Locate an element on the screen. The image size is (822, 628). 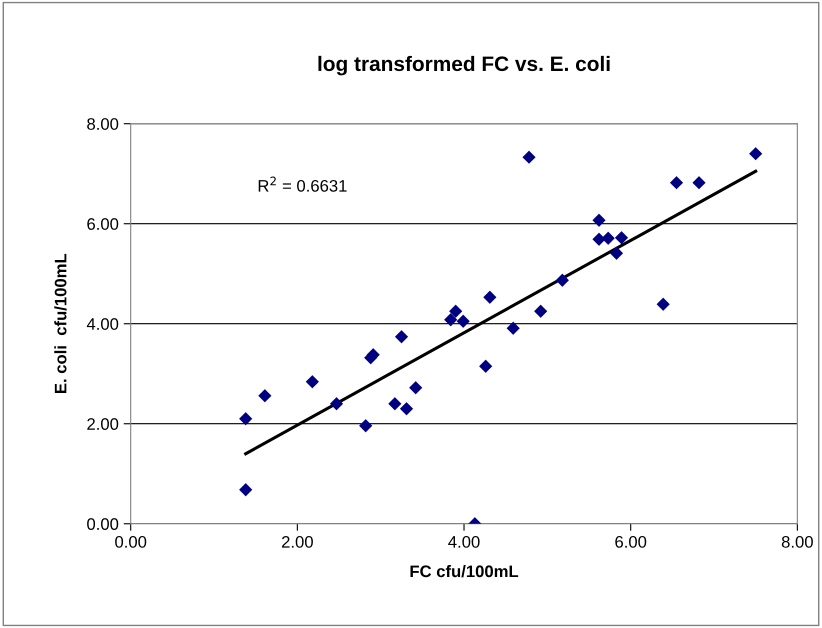
x-tick-label: 6.00 is located at coordinates (630, 542).